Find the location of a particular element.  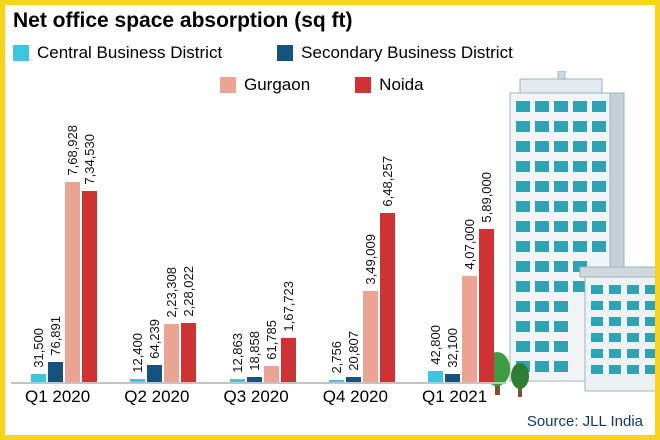

sbd-swatch is located at coordinates (285, 53).